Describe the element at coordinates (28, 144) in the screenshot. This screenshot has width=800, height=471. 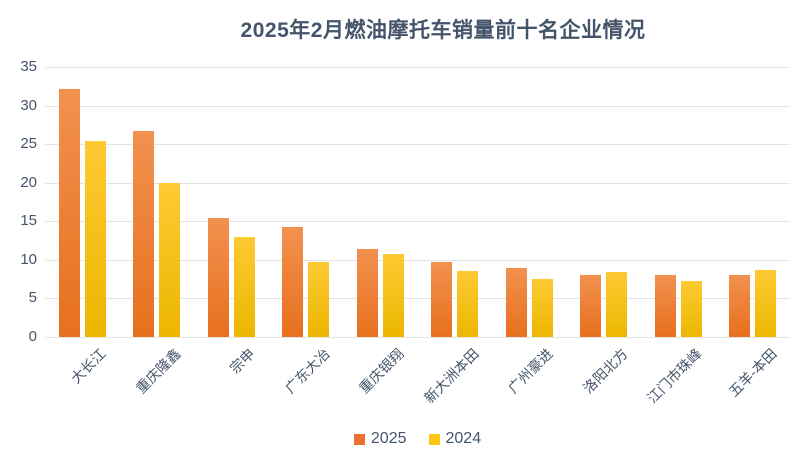
I see `y-axis-label-25: 25` at that location.